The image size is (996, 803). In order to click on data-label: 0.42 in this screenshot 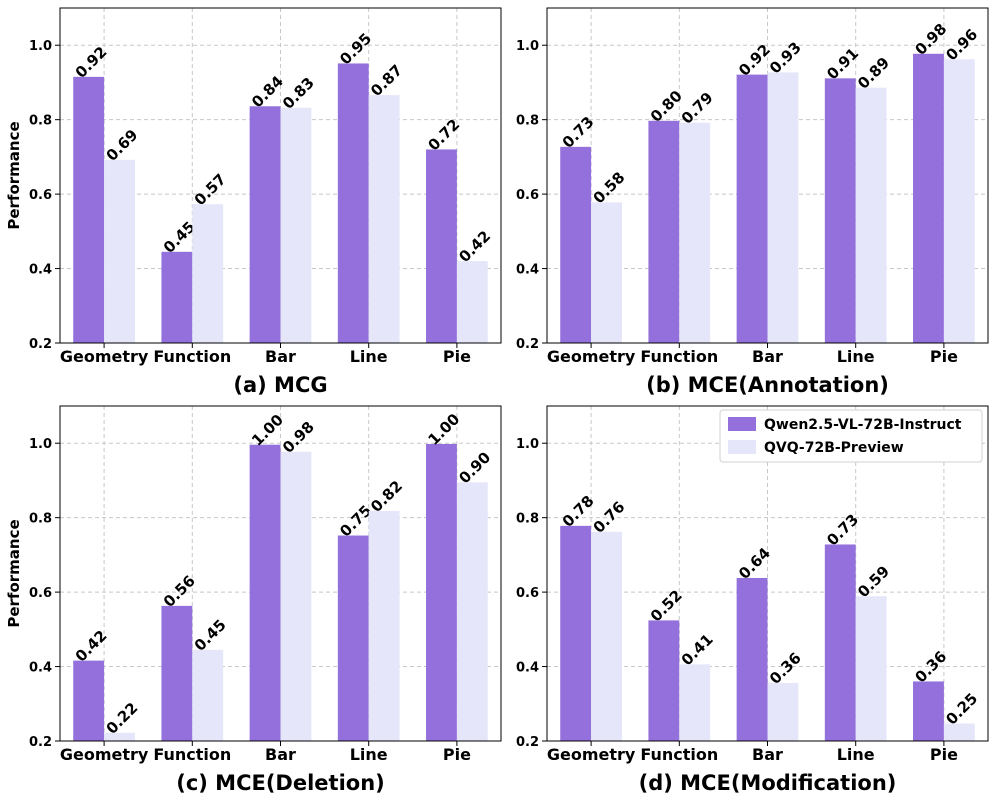, I will do `click(91, 646)`.